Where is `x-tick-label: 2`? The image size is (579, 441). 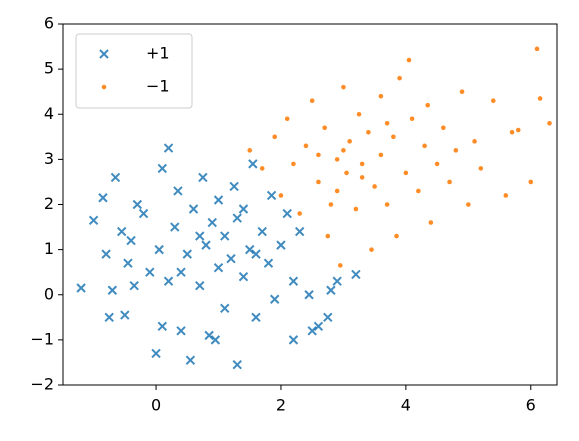 x-tick-label: 2 is located at coordinates (281, 405).